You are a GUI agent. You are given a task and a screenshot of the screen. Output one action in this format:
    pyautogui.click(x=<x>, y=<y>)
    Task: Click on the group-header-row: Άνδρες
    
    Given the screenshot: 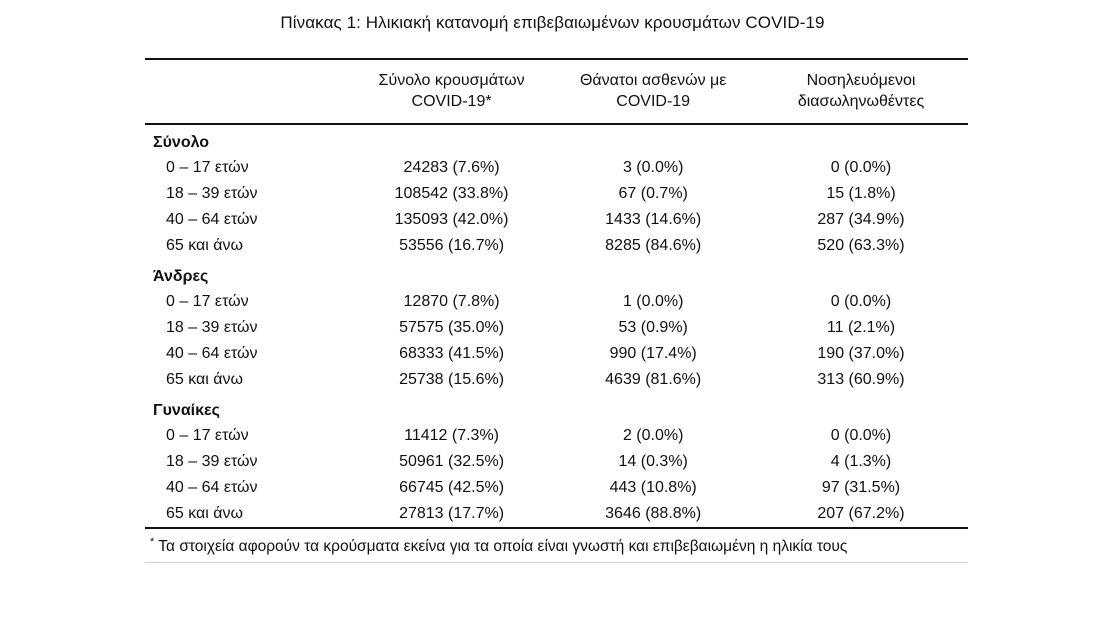 What is the action you would take?
    pyautogui.click(x=556, y=274)
    